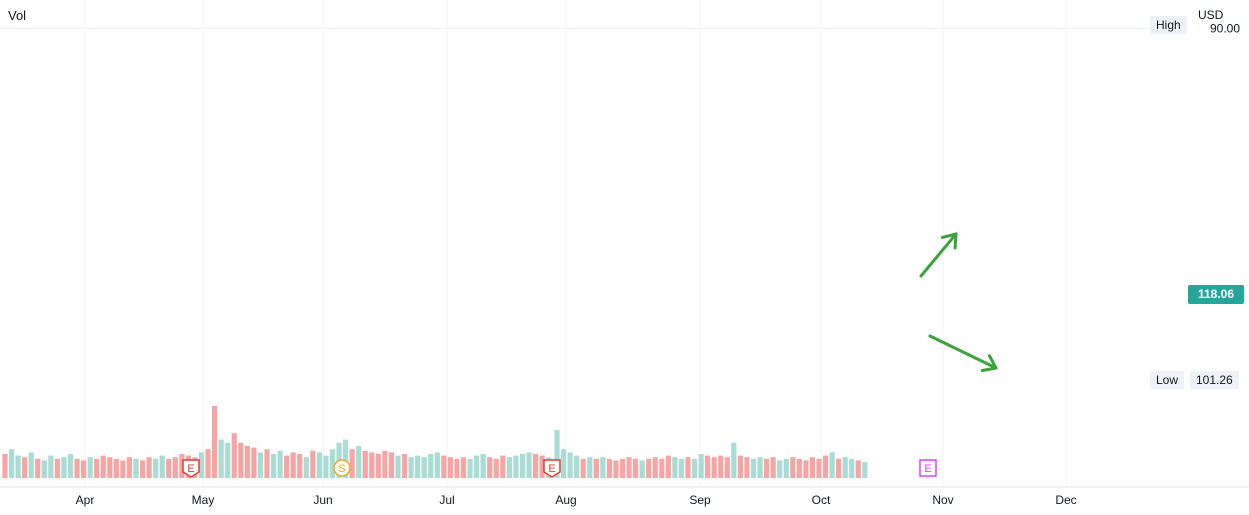 This screenshot has height=515, width=1249. What do you see at coordinates (958, 302) in the screenshot?
I see `drawings` at bounding box center [958, 302].